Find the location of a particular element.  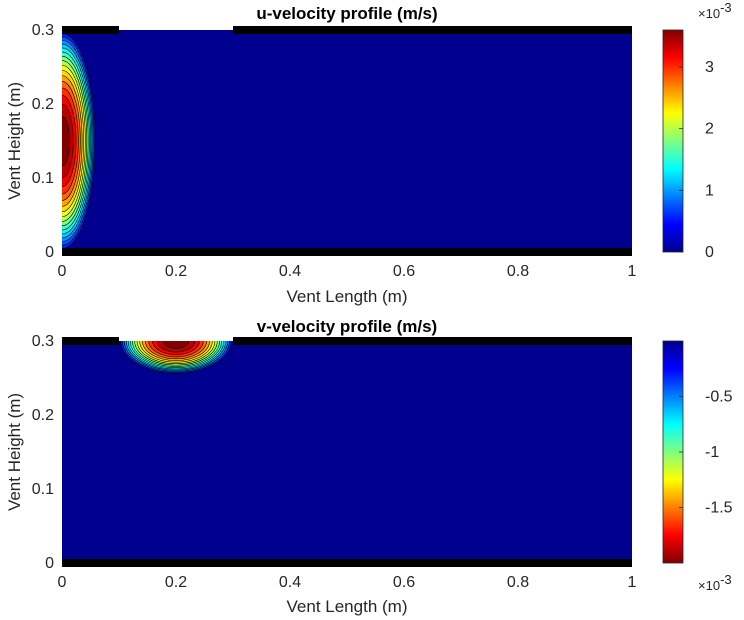

colorbar-tick-label: -1 is located at coordinates (712, 452).